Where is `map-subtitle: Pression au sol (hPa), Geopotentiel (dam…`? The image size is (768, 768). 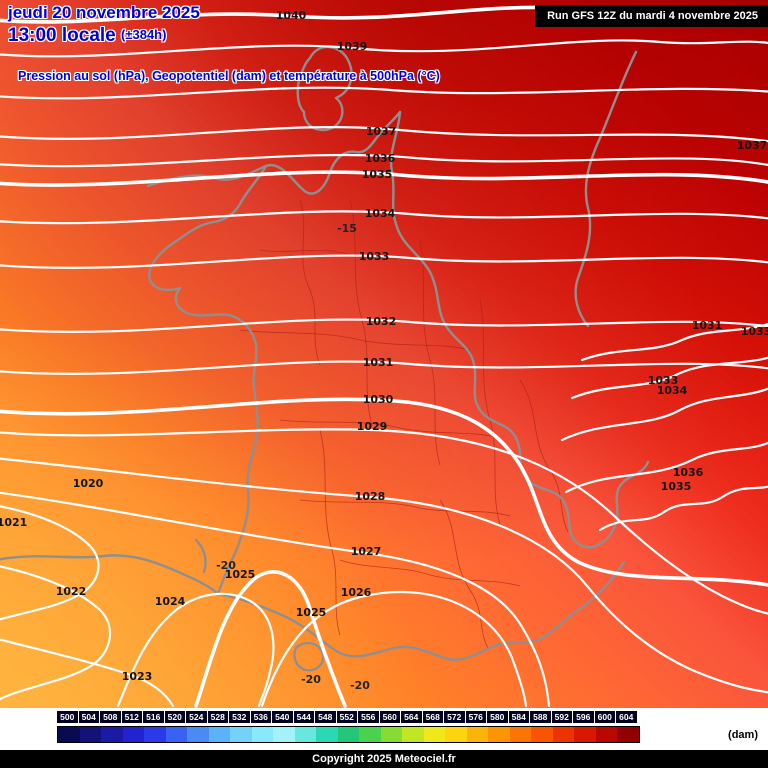 map-subtitle: Pression au sol (hPa), Geopotentiel (dam… is located at coordinates (229, 76).